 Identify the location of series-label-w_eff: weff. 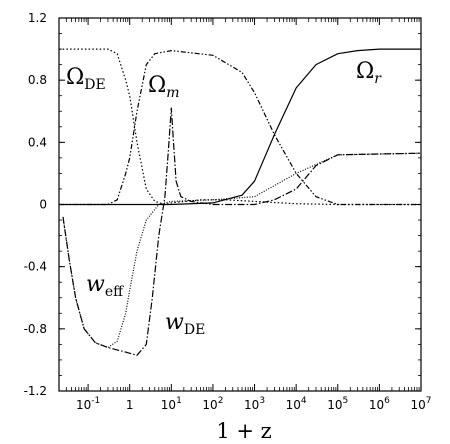
(105, 286).